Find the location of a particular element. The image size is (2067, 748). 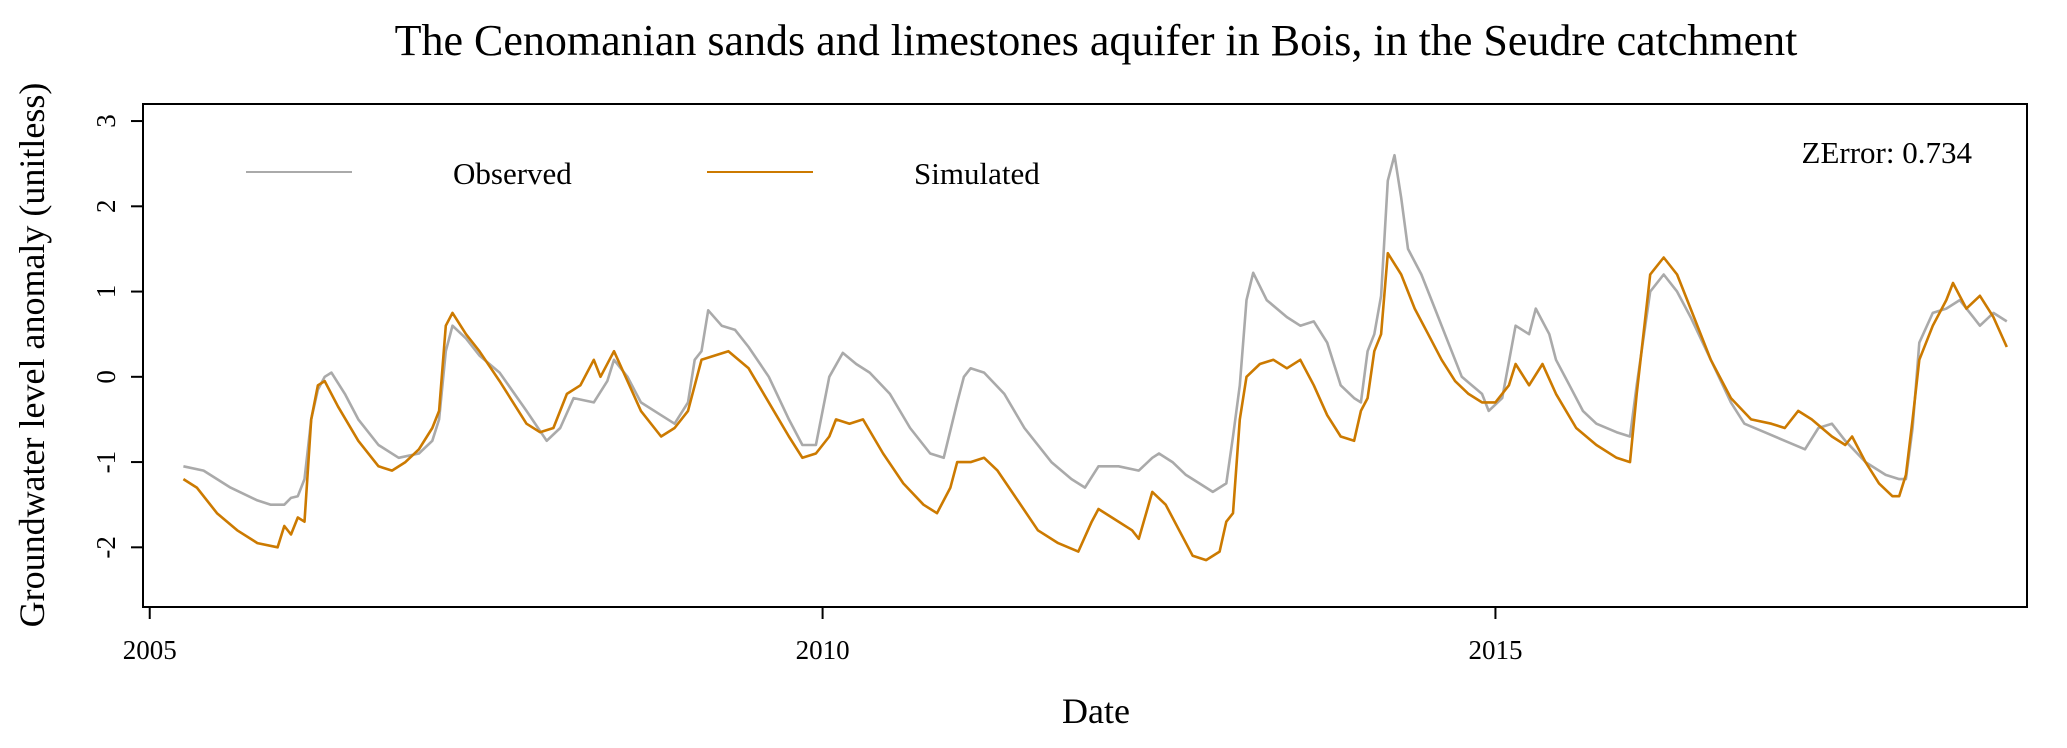

x-axis: 2005 2010 2015 is located at coordinates (822, 635).